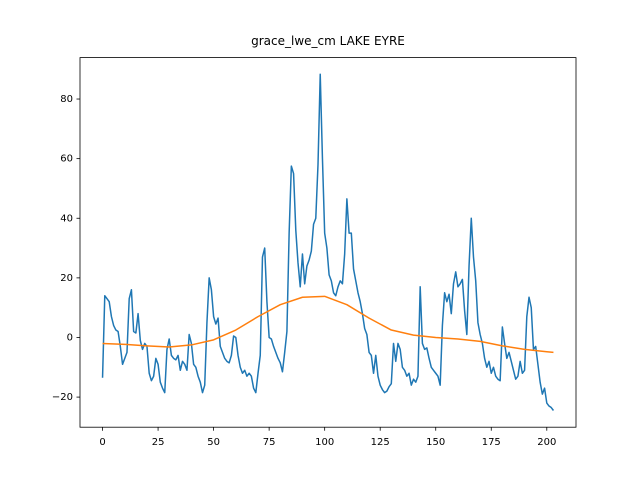 The image size is (640, 480). I want to click on series-line, so click(328, 324).